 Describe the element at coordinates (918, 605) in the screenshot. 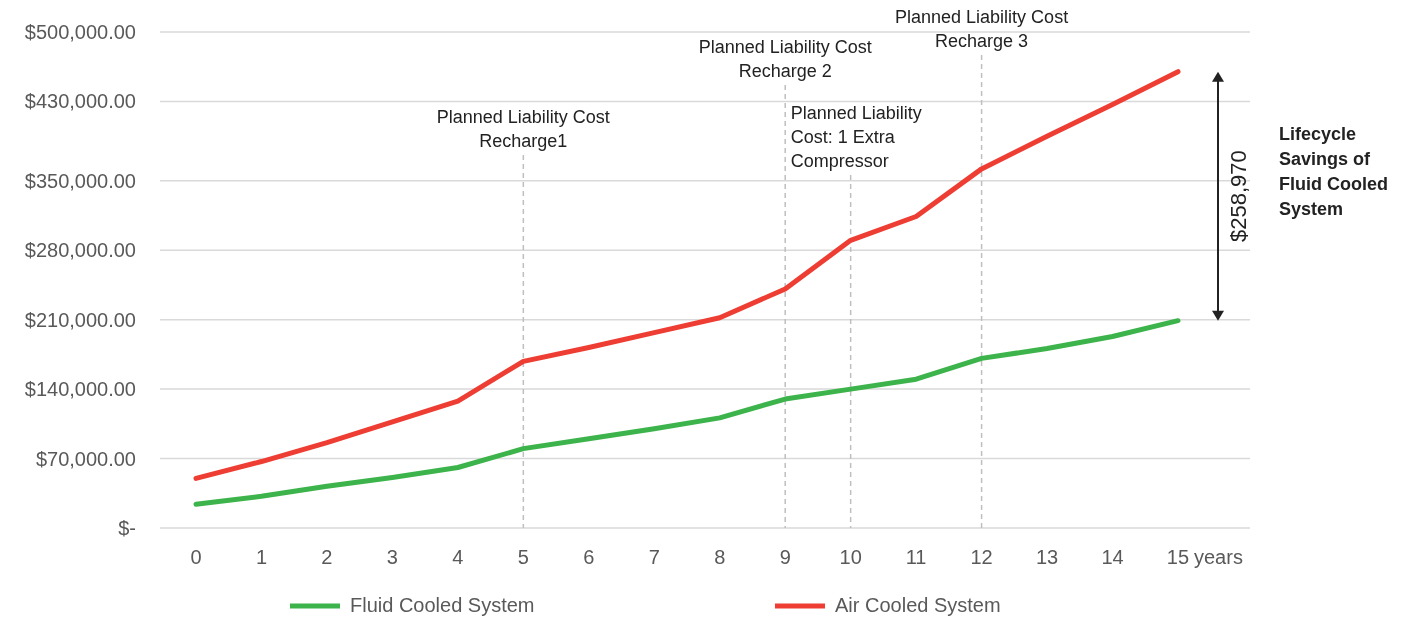

I see `legend-label: Air Cooled System` at that location.